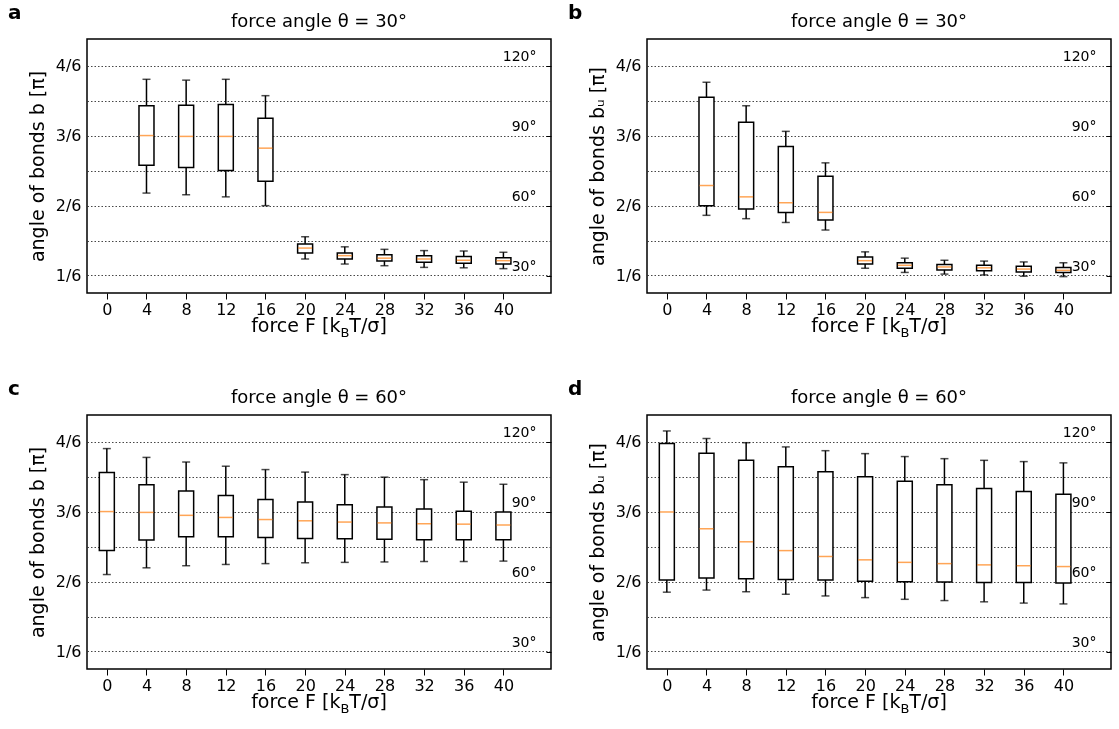 The image size is (1119, 729). What do you see at coordinates (15, 12) in the screenshot?
I see `text: a` at bounding box center [15, 12].